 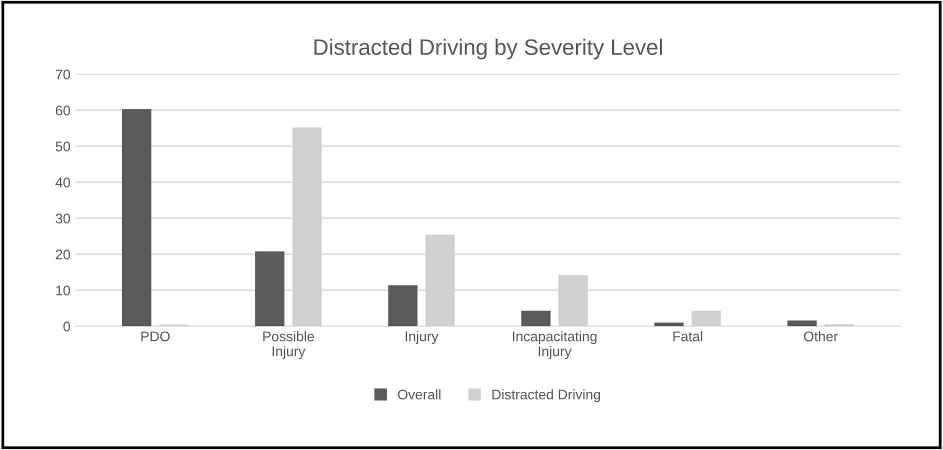 What do you see at coordinates (63, 75) in the screenshot?
I see `y-tick-label: 70` at bounding box center [63, 75].